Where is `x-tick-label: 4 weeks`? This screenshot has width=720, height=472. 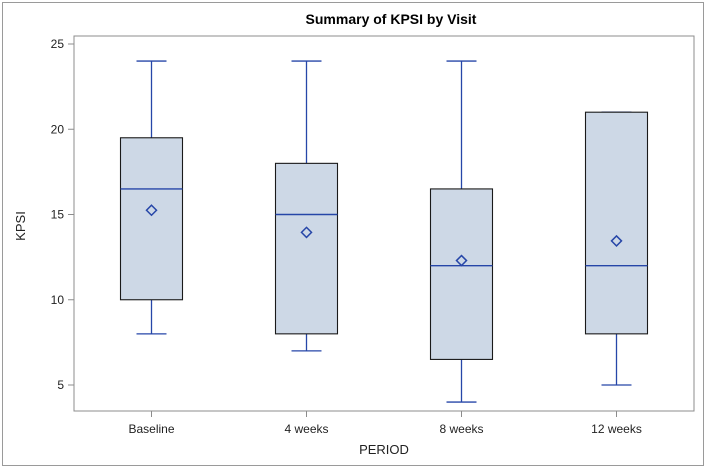 x-tick-label: 4 weeks is located at coordinates (306, 429).